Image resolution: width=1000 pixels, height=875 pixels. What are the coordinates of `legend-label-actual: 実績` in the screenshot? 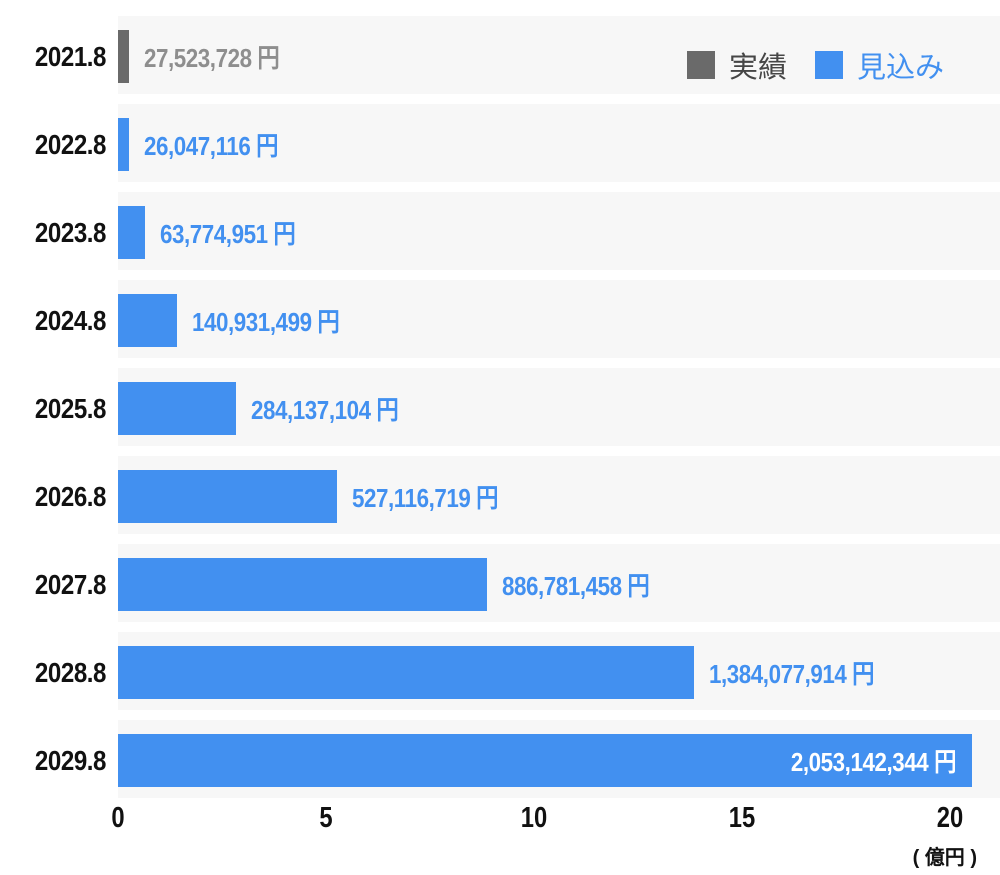 It's located at (758, 68).